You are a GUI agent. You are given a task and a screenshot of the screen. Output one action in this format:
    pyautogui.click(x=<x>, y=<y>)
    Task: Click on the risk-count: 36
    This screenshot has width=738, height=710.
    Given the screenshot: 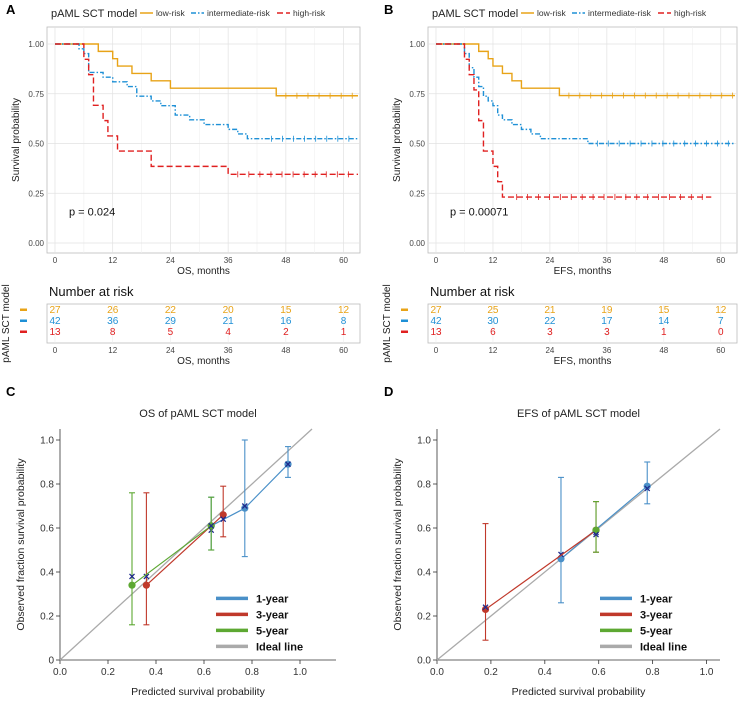 What is the action you would take?
    pyautogui.click(x=113, y=321)
    